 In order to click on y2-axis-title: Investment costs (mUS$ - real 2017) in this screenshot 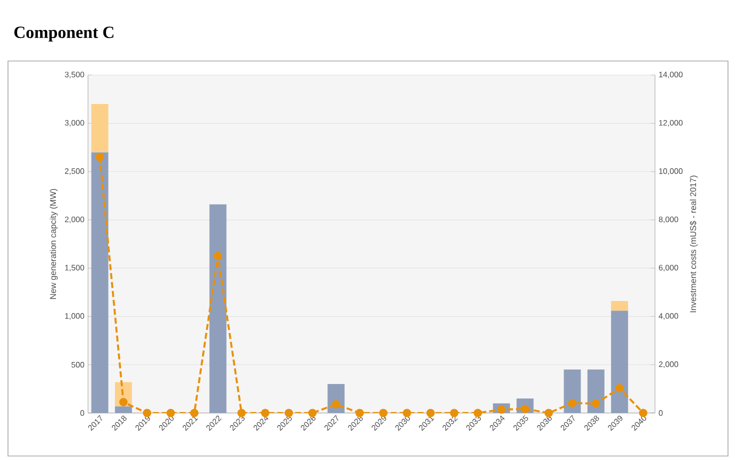, I will do `click(694, 244)`.